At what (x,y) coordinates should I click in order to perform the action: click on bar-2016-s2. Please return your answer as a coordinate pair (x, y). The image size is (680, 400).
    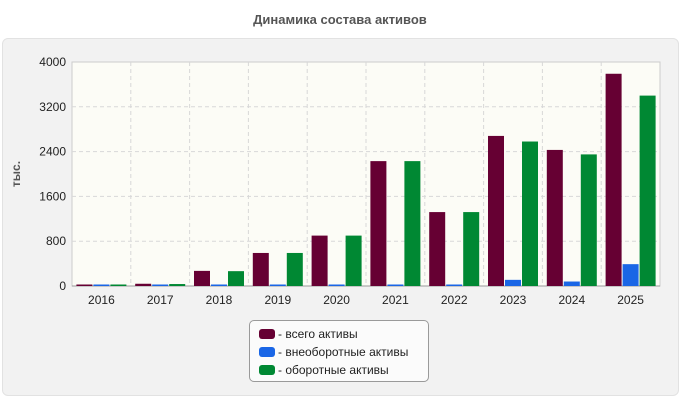
    Looking at the image, I should click on (118, 285).